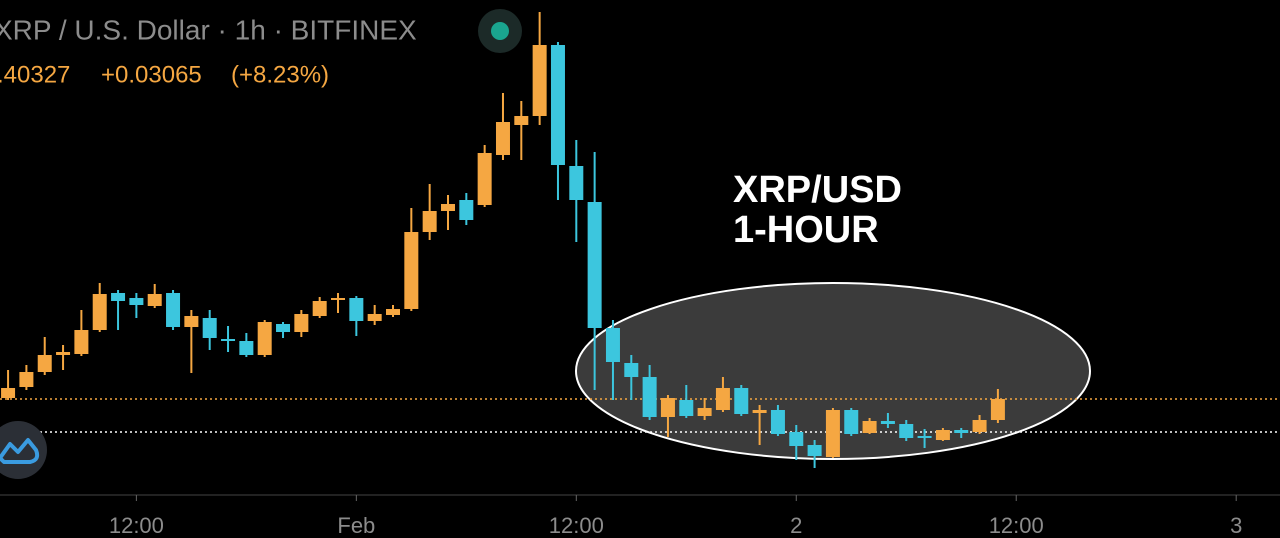  I want to click on logo-icon, so click(20, 451).